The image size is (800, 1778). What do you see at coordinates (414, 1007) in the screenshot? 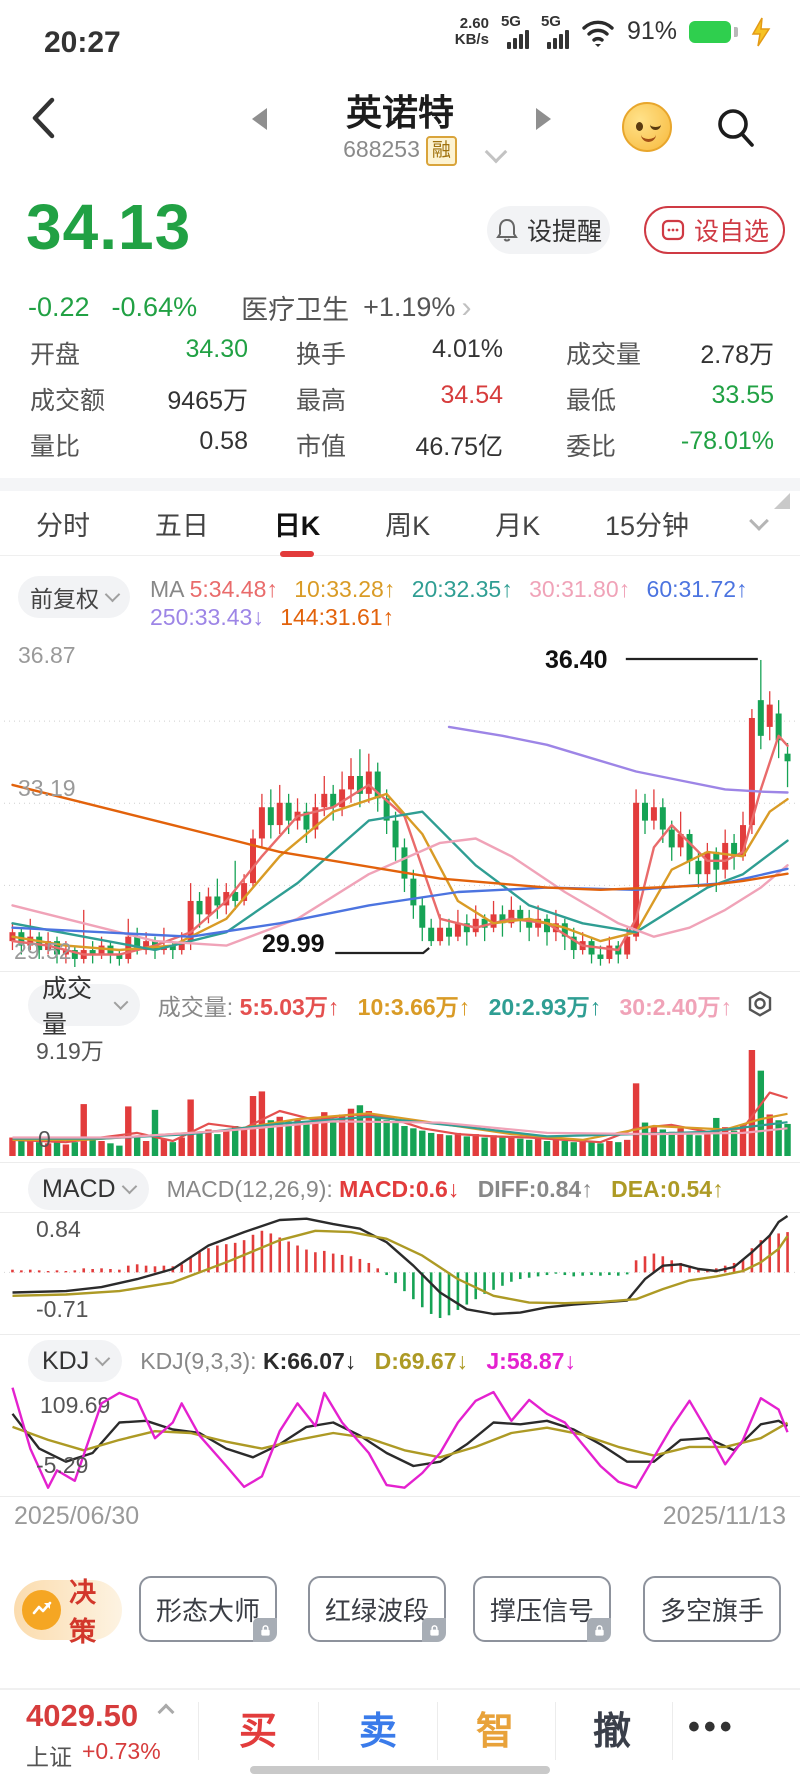
I see `vol10-value: 10:3.66万↑` at bounding box center [414, 1007].